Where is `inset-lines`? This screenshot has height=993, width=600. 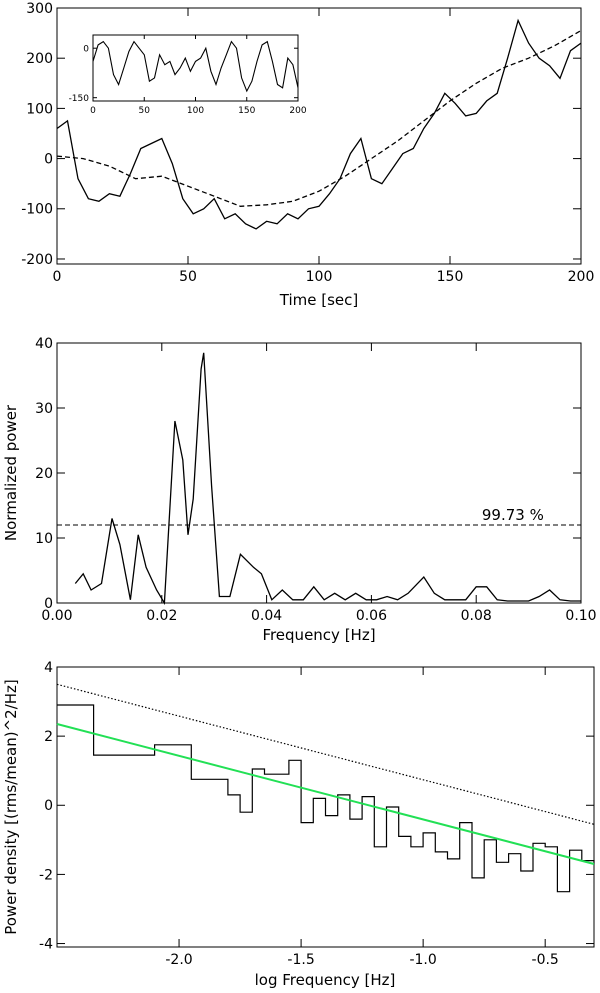 inset-lines is located at coordinates (195, 66).